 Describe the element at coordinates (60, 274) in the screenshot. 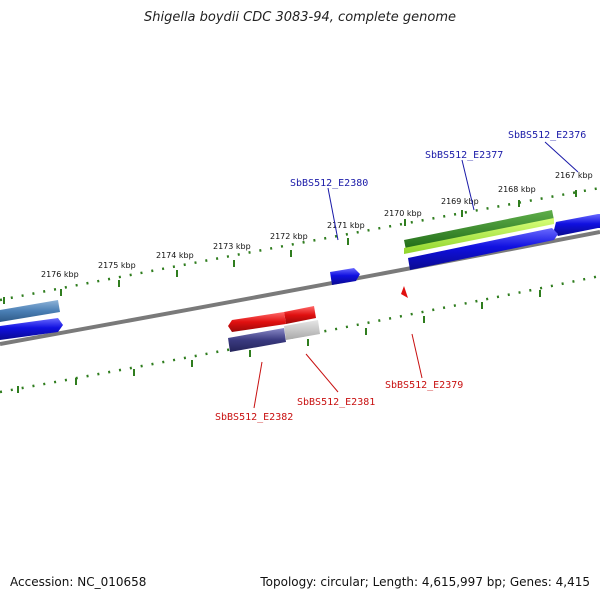

I see `scale-label: 2176 kbp` at that location.